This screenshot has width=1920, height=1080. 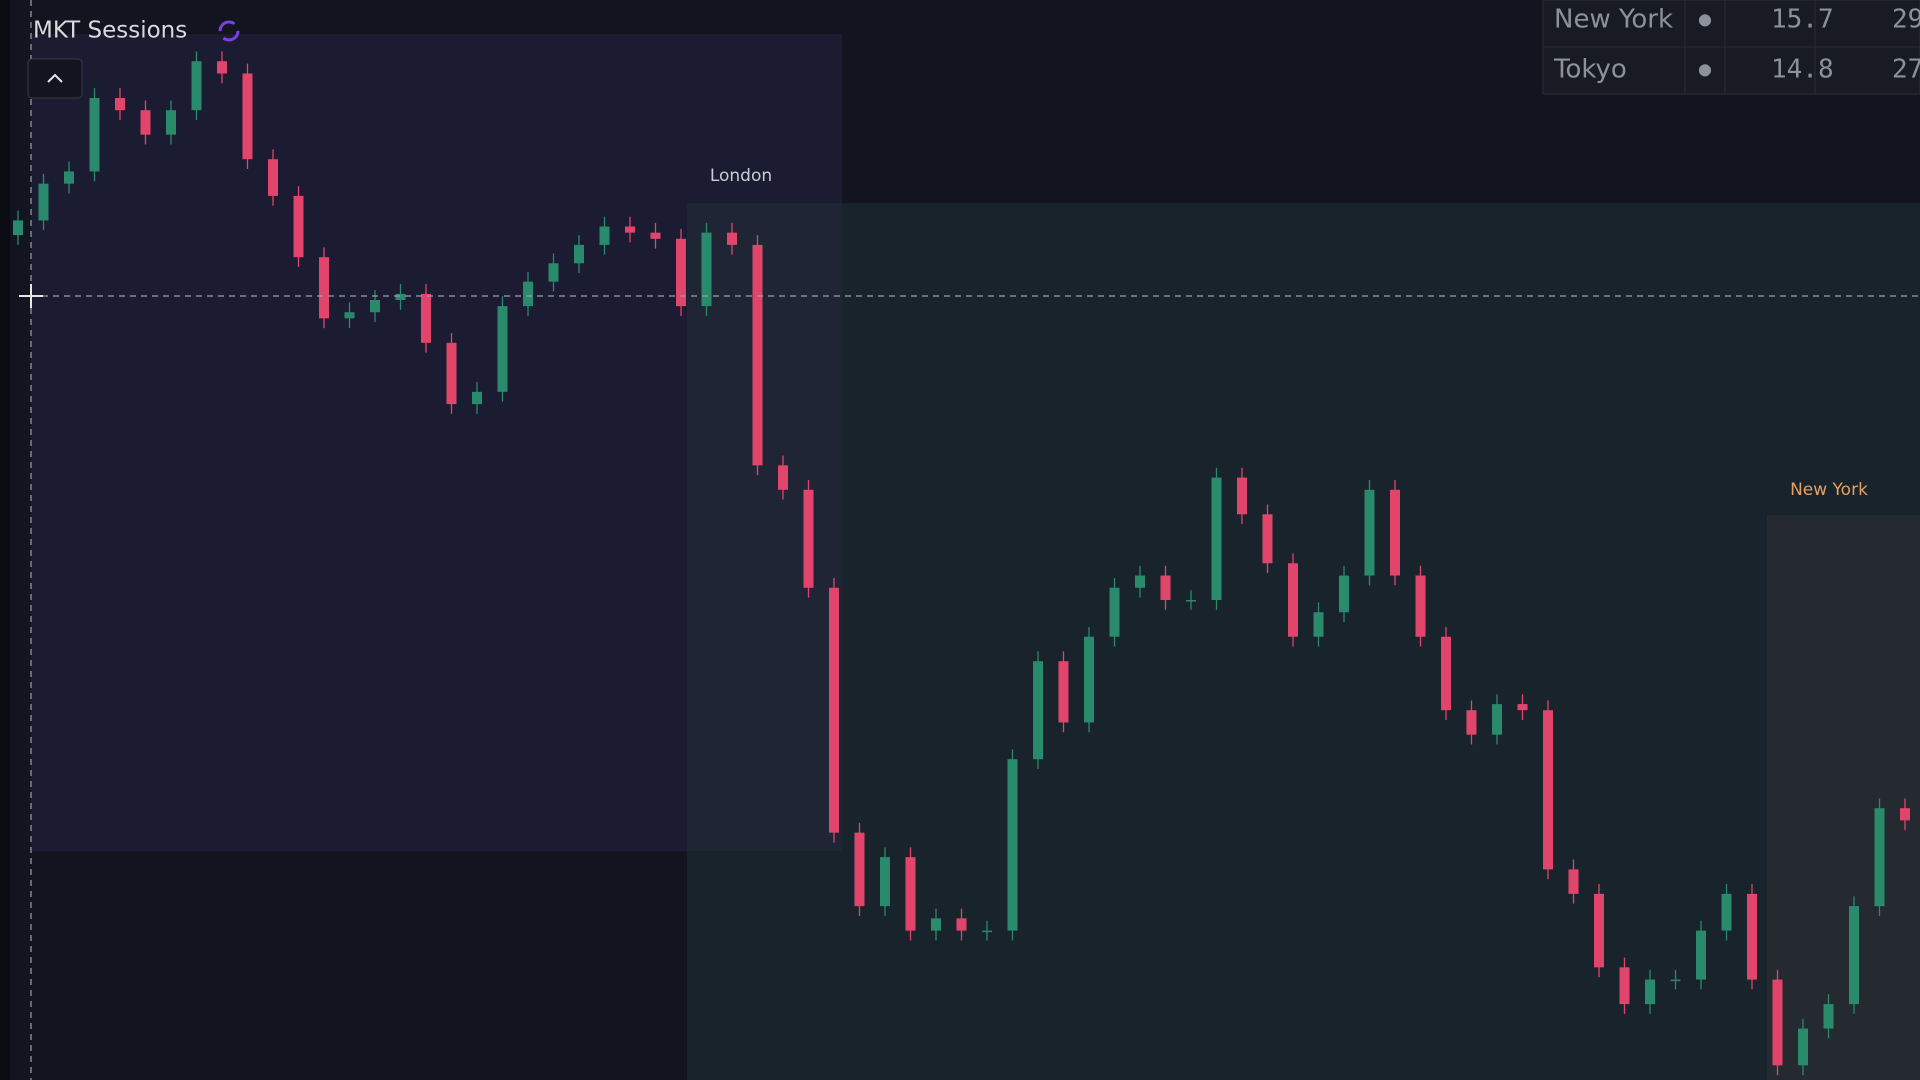 What do you see at coordinates (1843, 797) in the screenshot?
I see `newyork-session-box` at bounding box center [1843, 797].